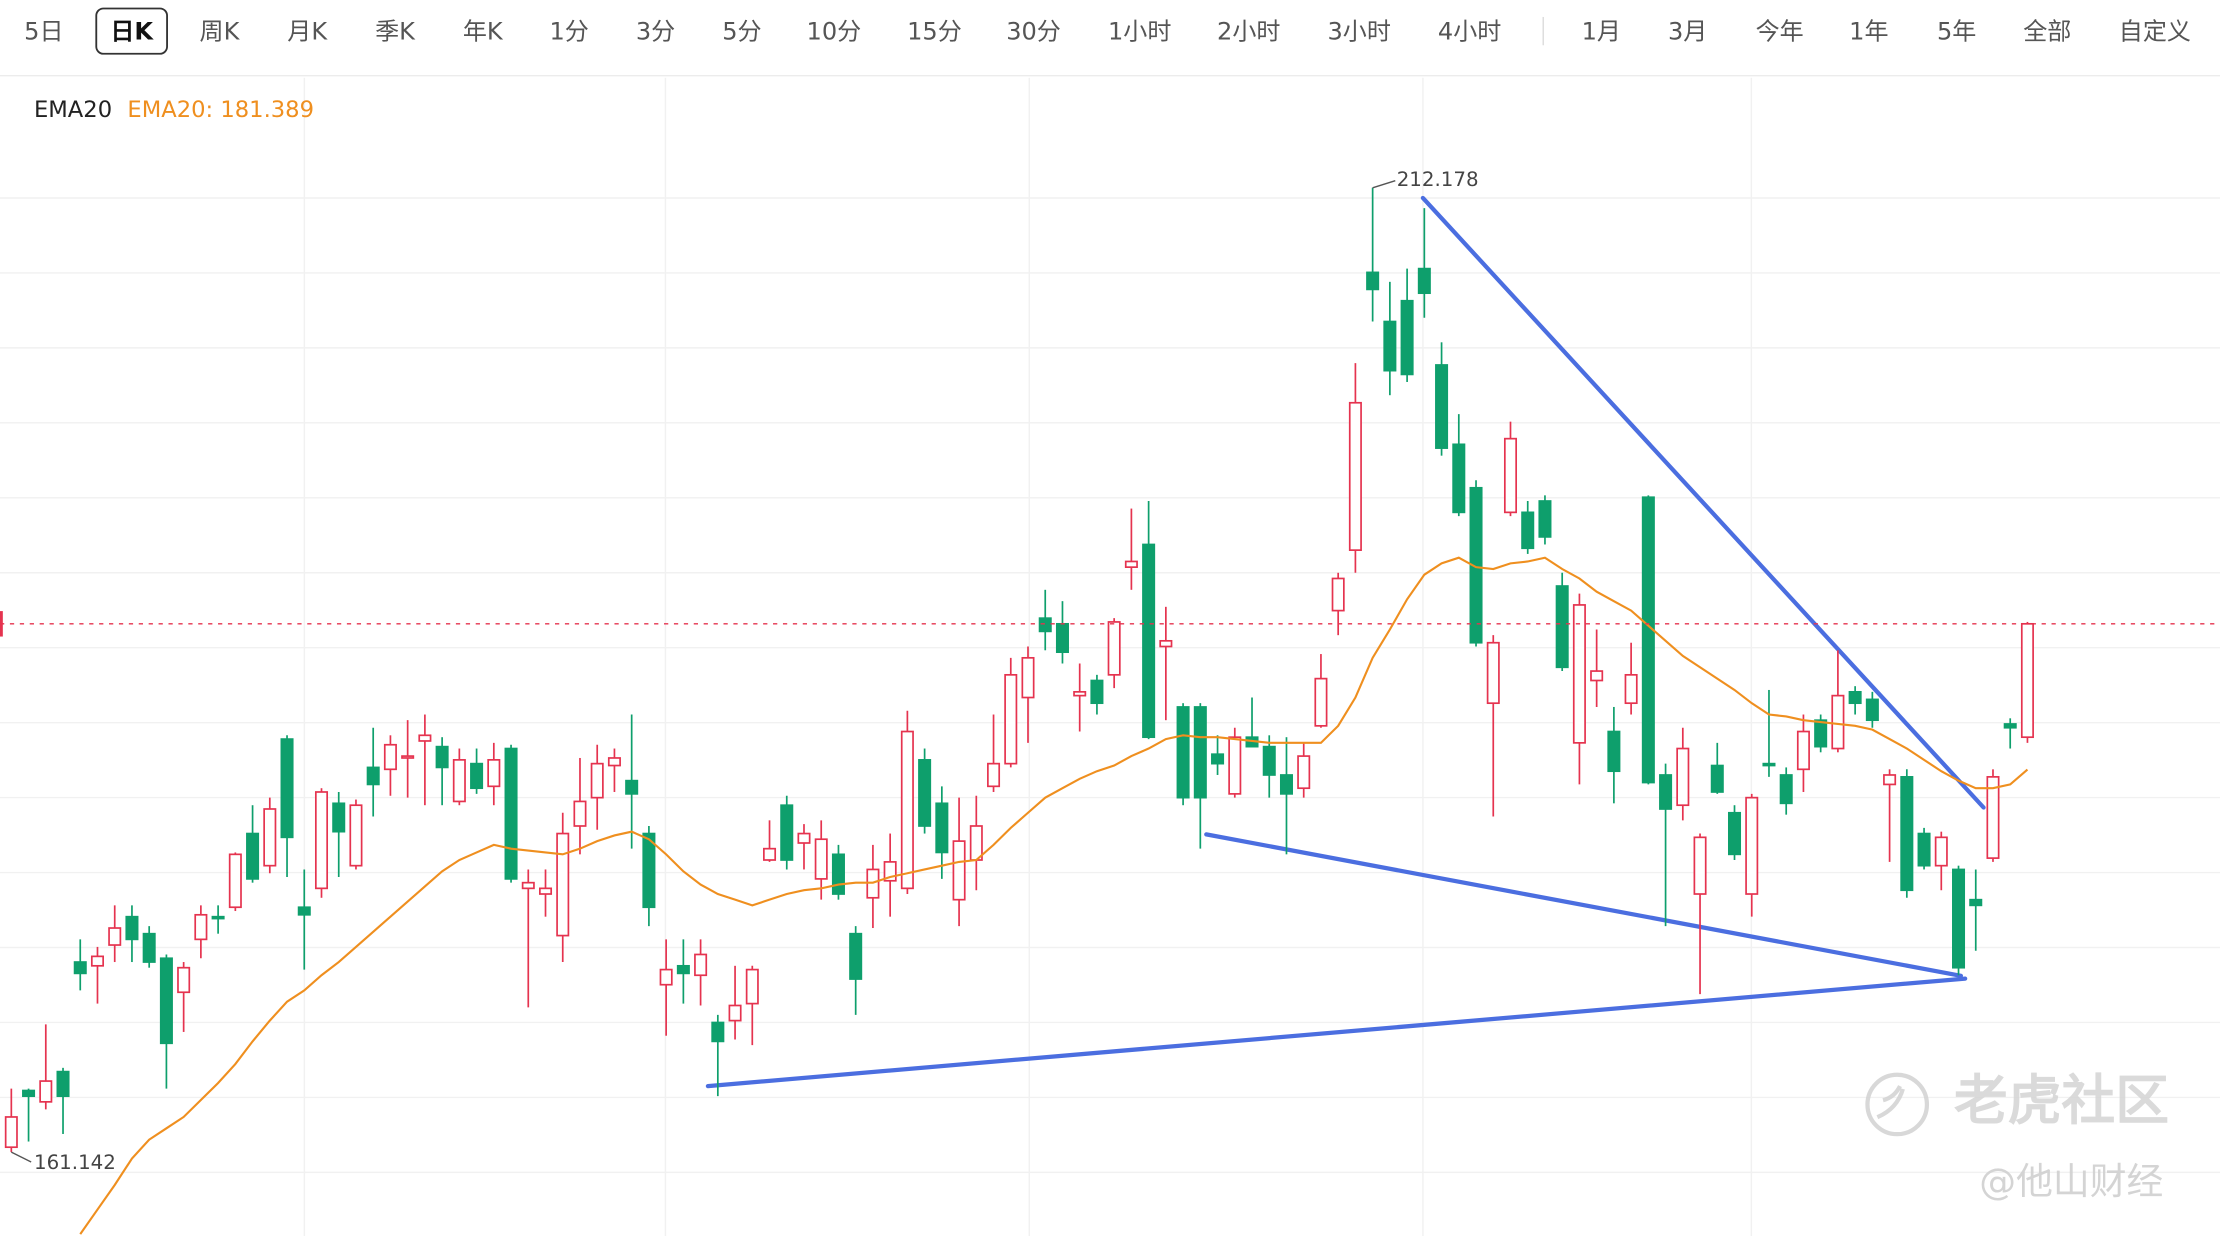 The image size is (2220, 1236). Describe the element at coordinates (132, 32) in the screenshot. I see `tab-selected: 日K` at that location.